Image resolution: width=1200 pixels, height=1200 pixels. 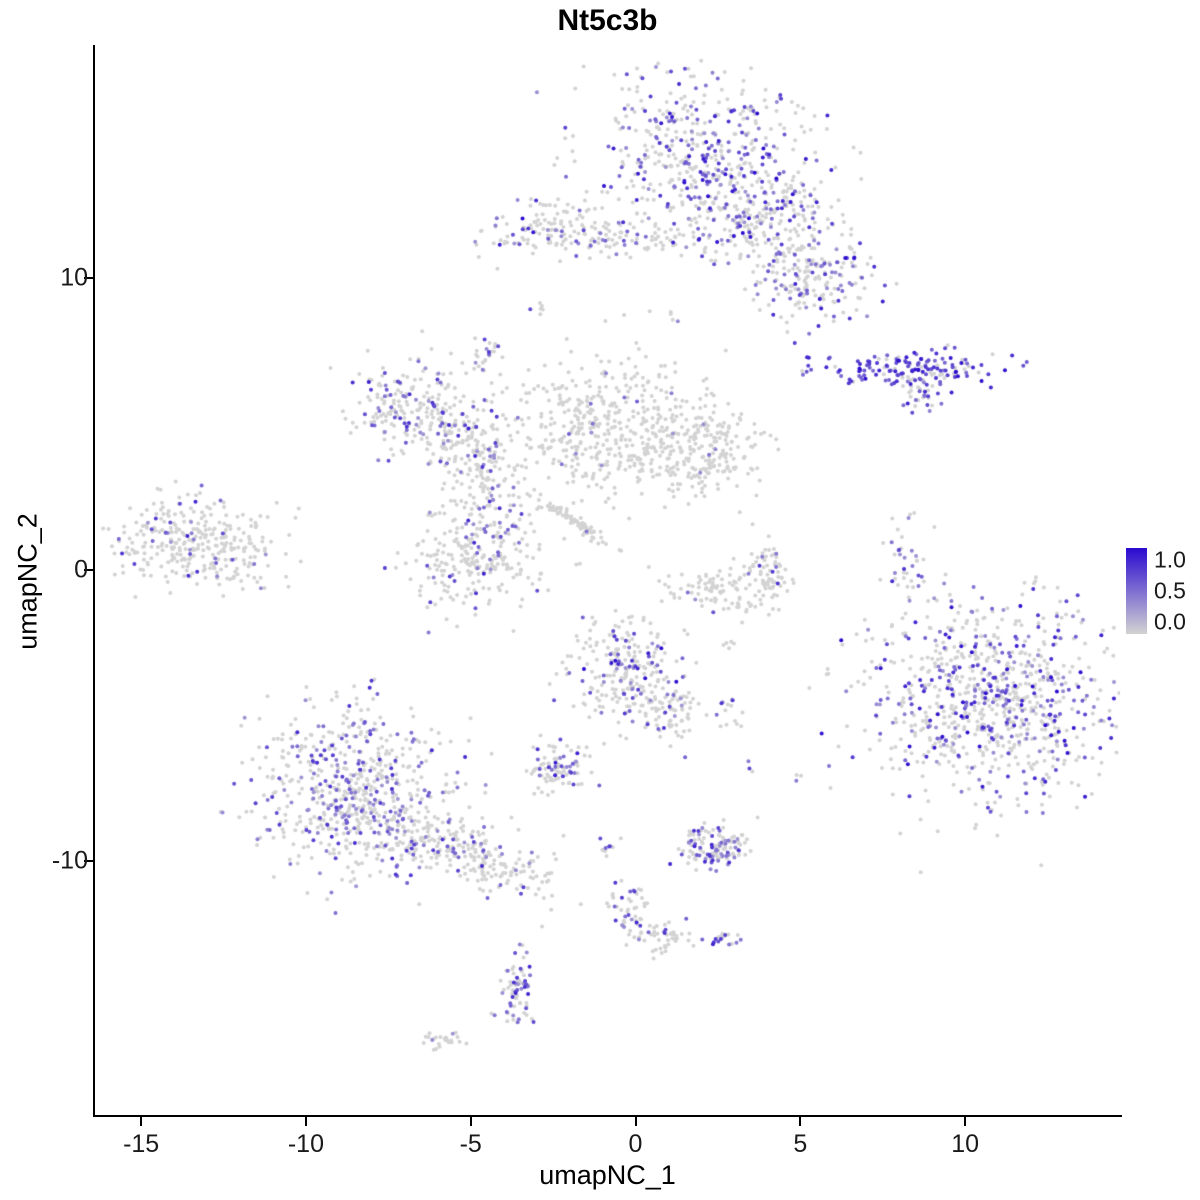 What do you see at coordinates (607, 1116) in the screenshot?
I see `x-axis-line` at bounding box center [607, 1116].